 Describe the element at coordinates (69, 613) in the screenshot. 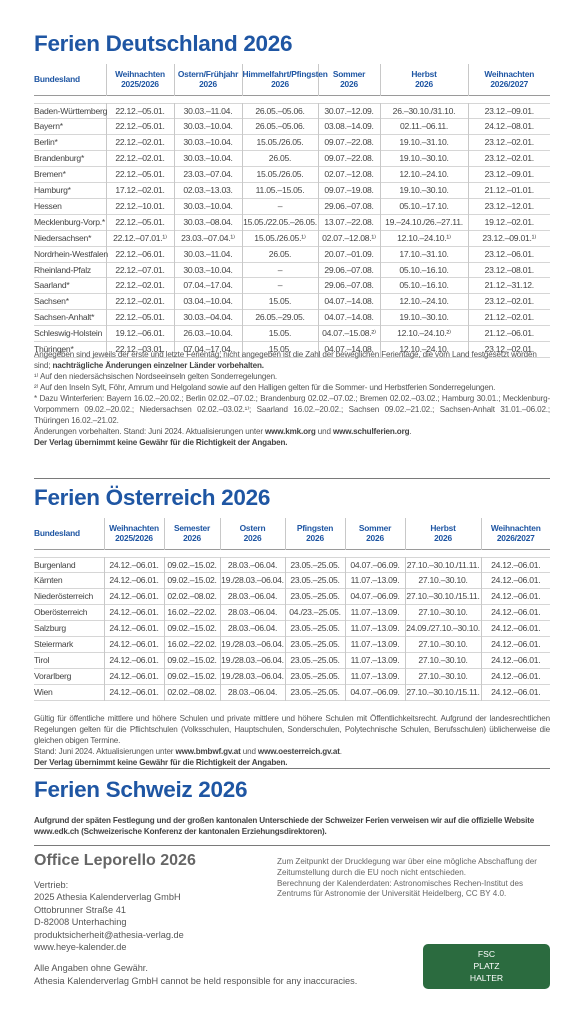

I see `region-name: Oberösterreich` at that location.